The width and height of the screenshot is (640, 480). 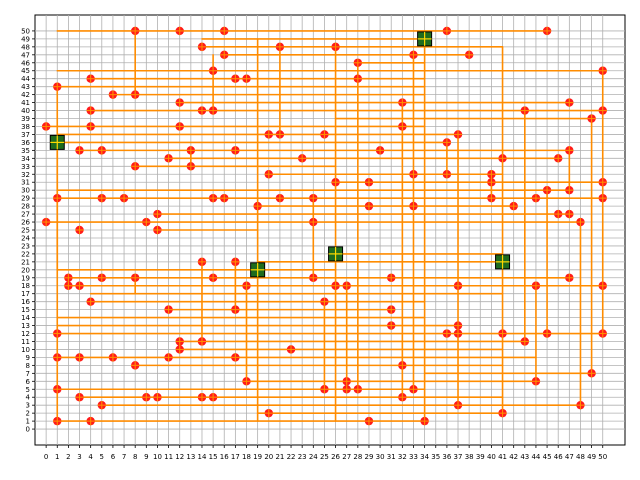 What do you see at coordinates (302, 457) in the screenshot?
I see `x-tick-label: 23` at bounding box center [302, 457].